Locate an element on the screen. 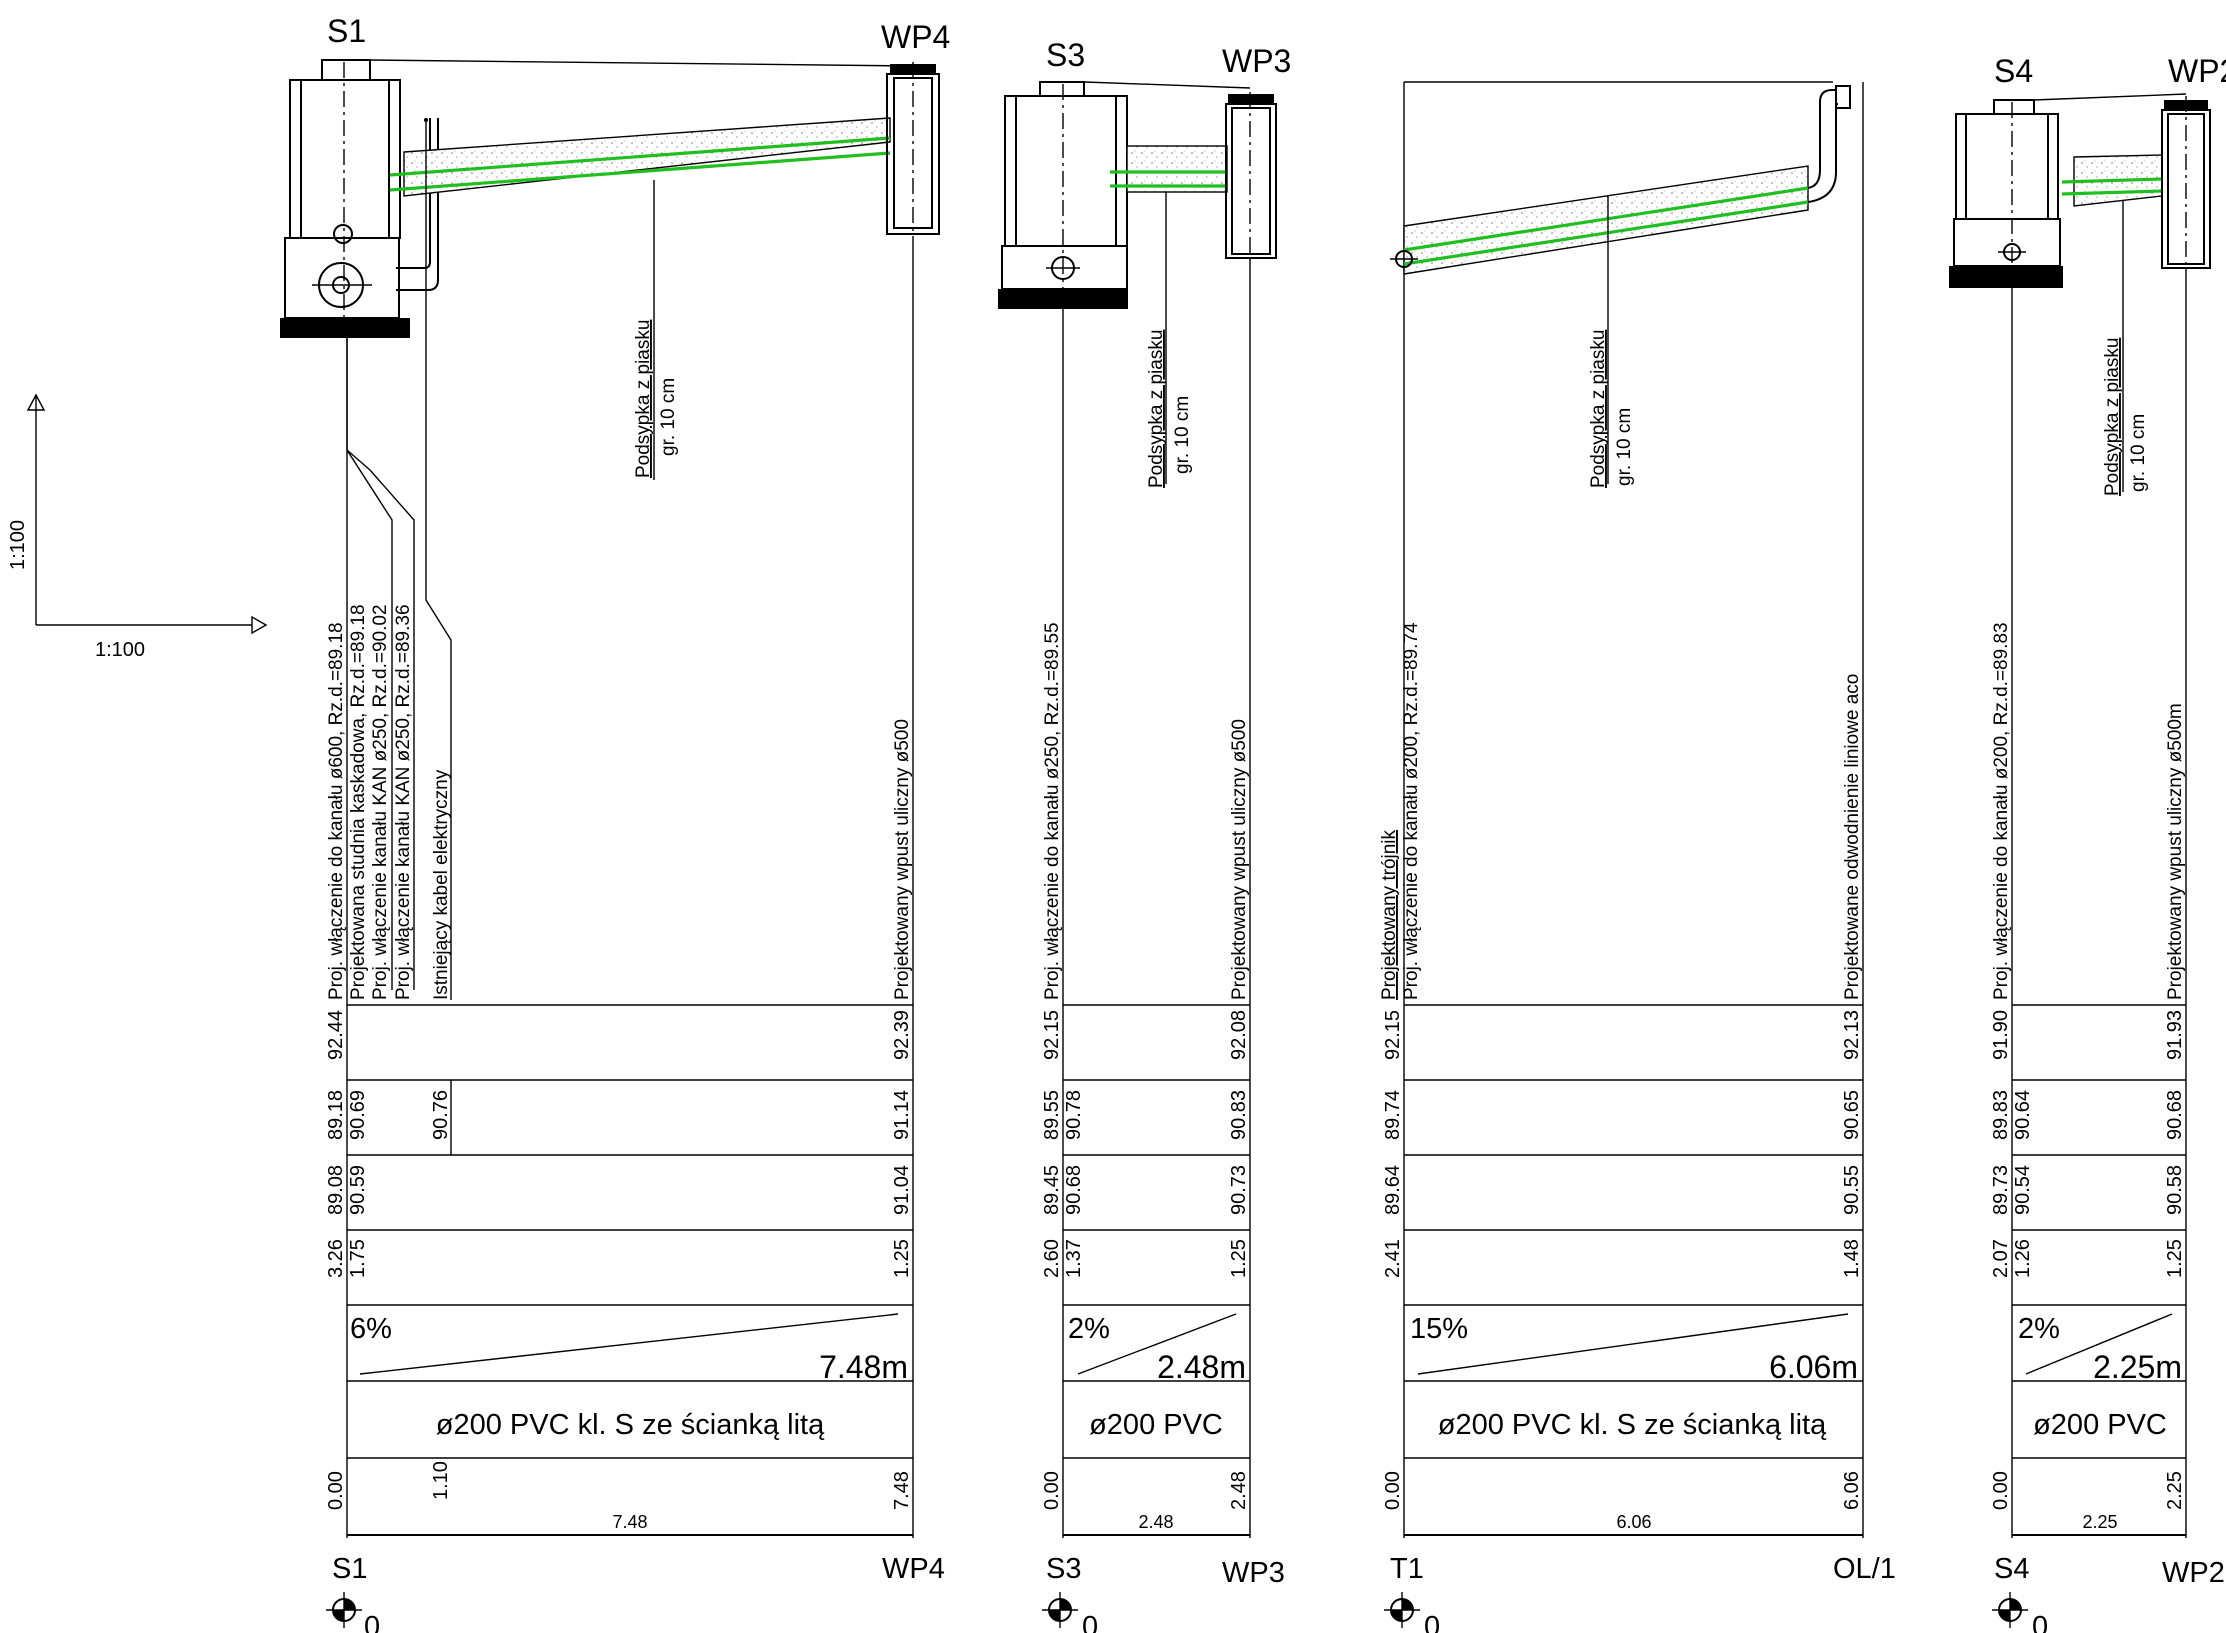 The image size is (2226, 1633). profile-2-top-start-label: S3 is located at coordinates (1065, 55).